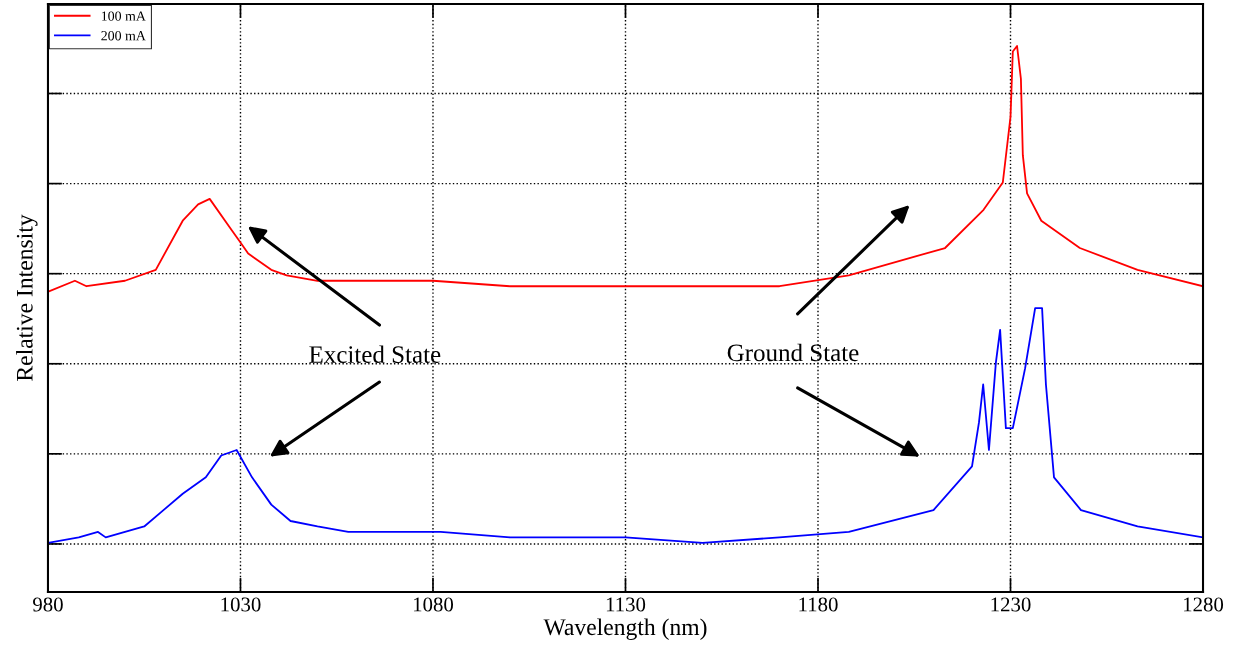 This screenshot has width=1246, height=659. I want to click on annotation: Excited State, so click(375, 354).